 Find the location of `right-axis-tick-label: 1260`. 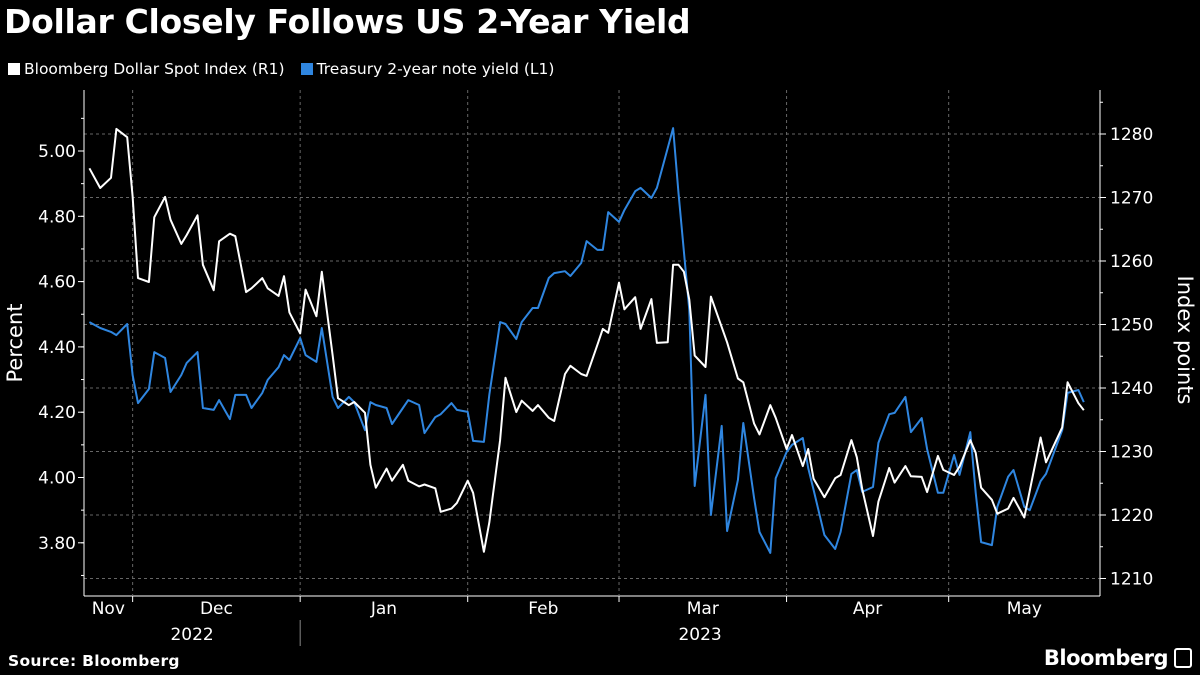

right-axis-tick-label: 1260 is located at coordinates (1131, 262).